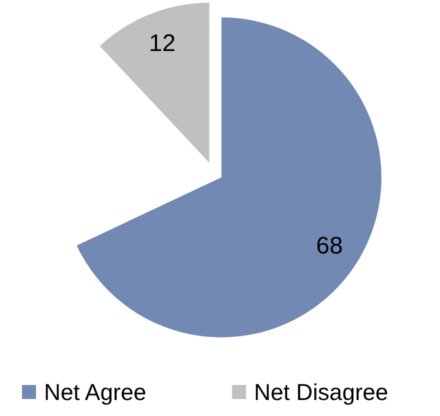 This screenshot has width=440, height=416. Describe the element at coordinates (162, 44) in the screenshot. I see `data-label: 12` at that location.